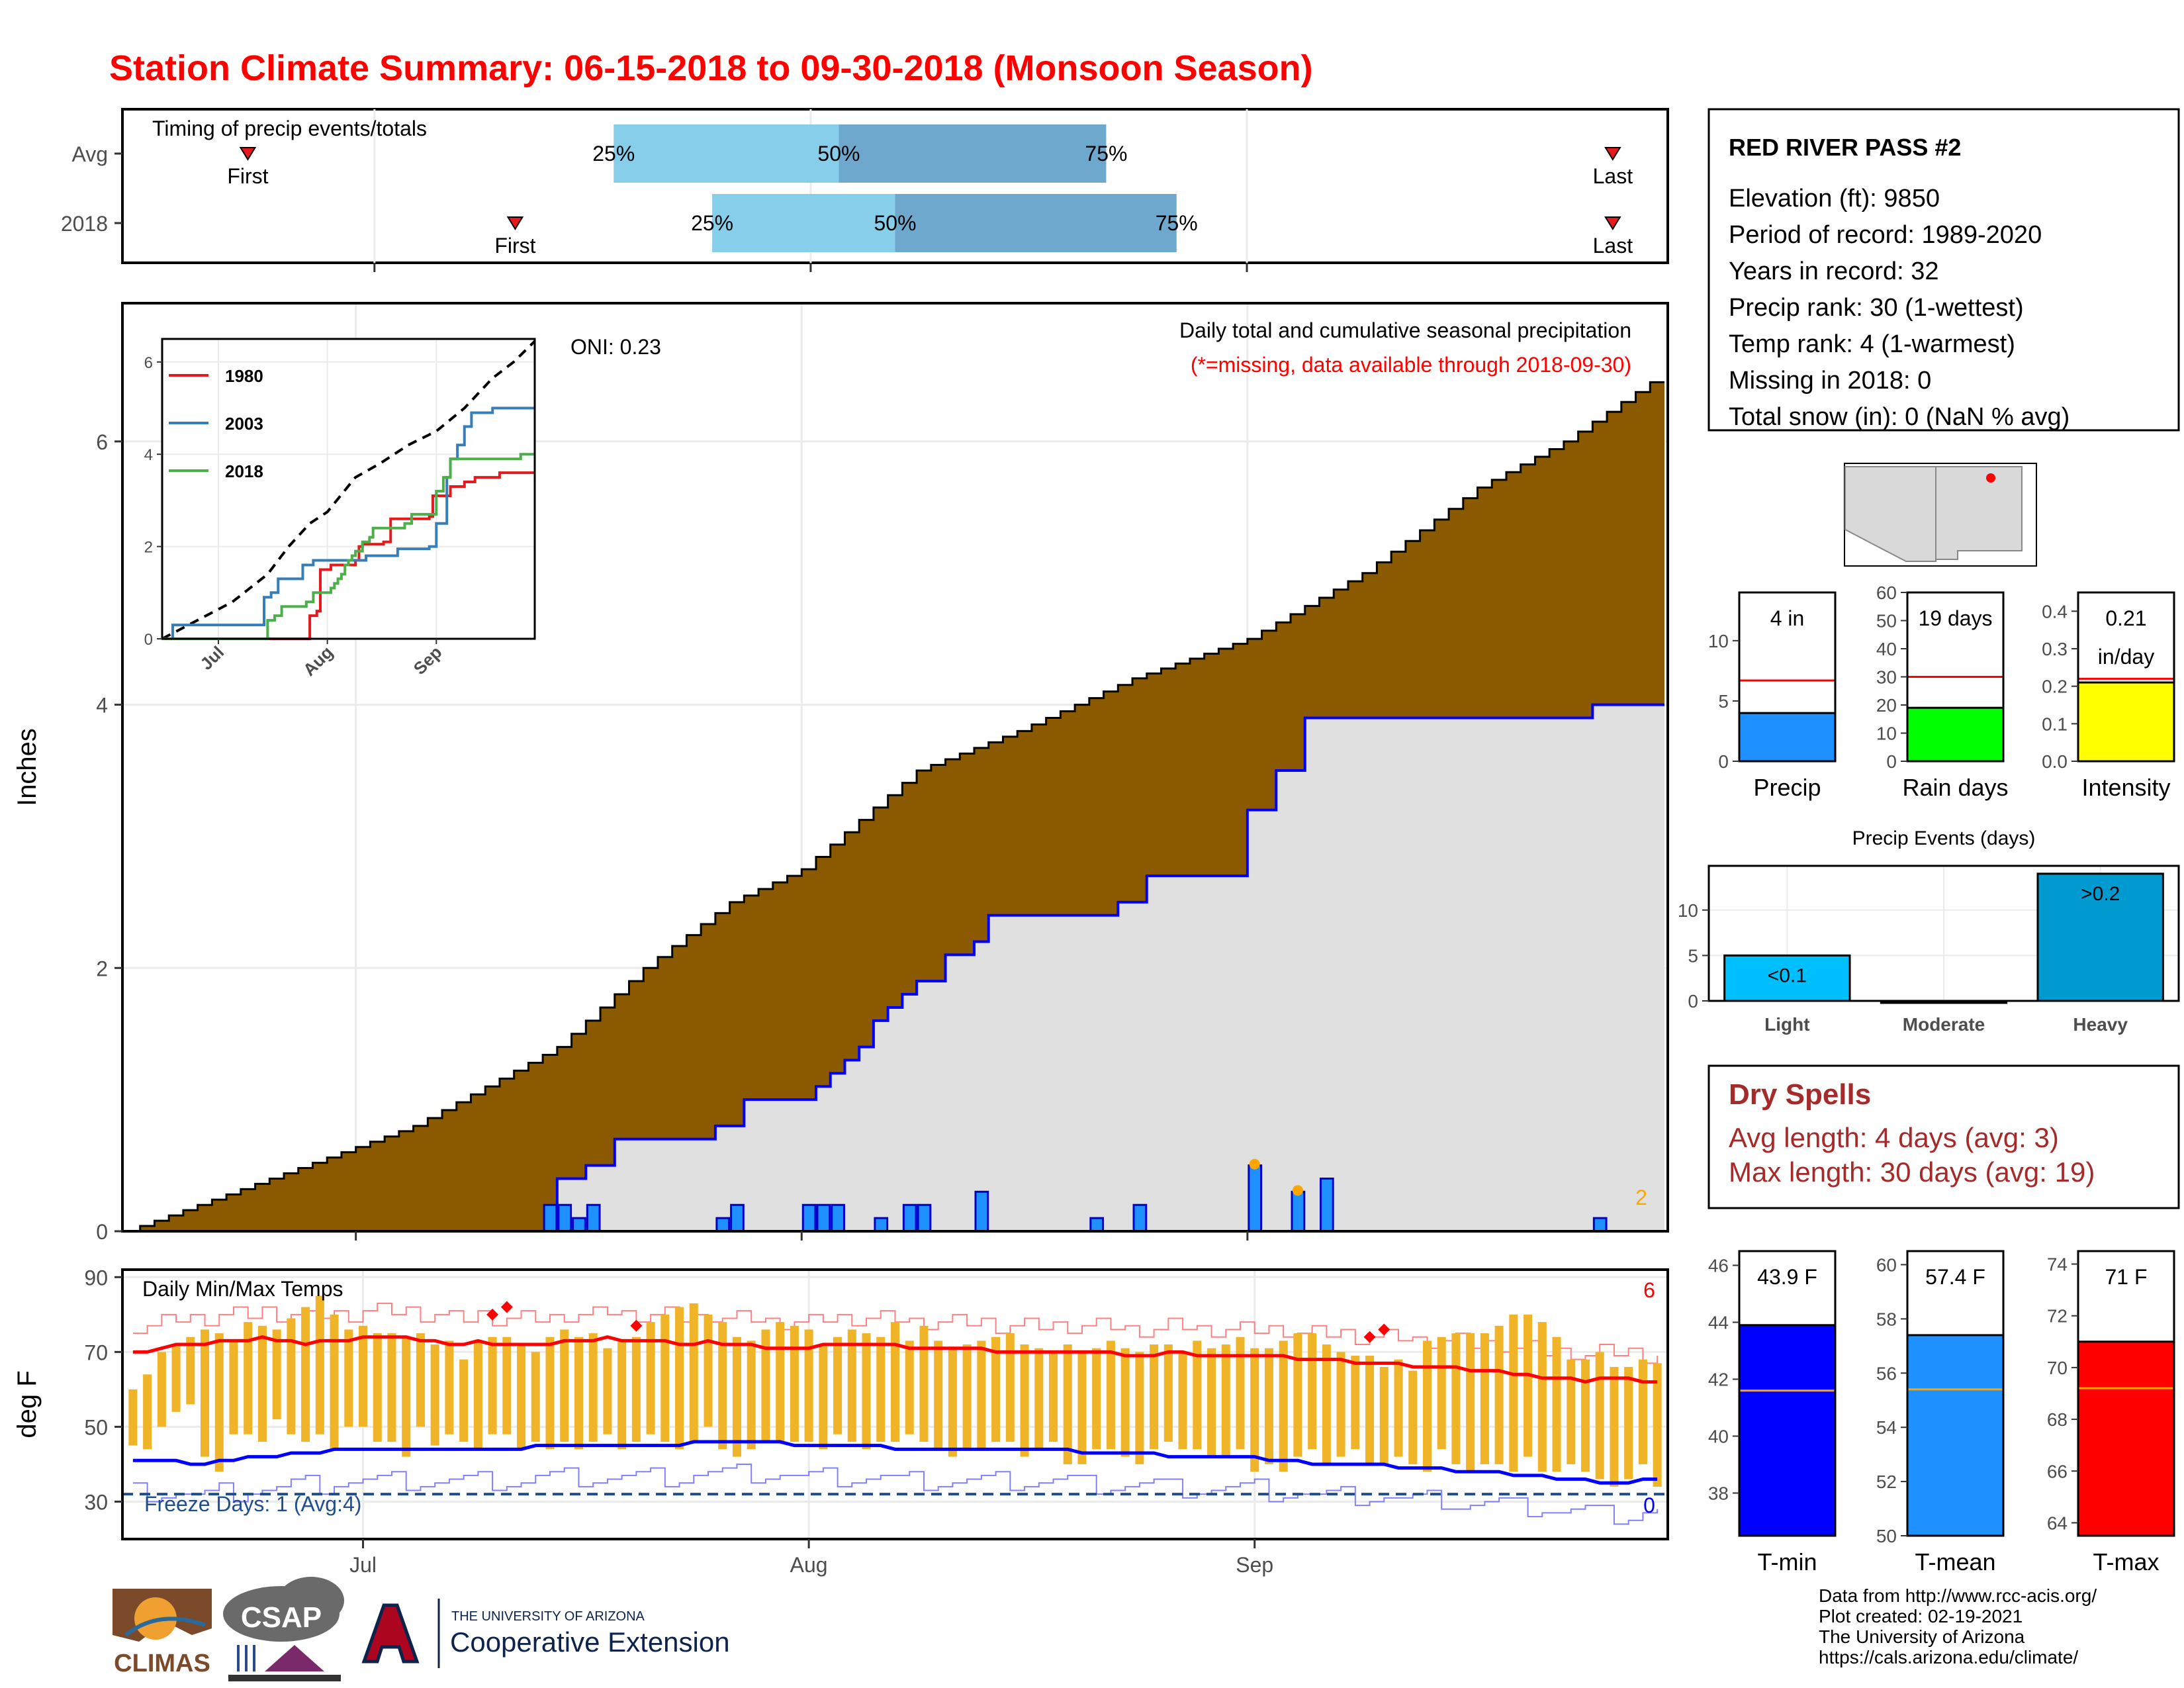 The image size is (2184, 1688). What do you see at coordinates (896, 1494) in the screenshot?
I see `record-low-envelope` at bounding box center [896, 1494].